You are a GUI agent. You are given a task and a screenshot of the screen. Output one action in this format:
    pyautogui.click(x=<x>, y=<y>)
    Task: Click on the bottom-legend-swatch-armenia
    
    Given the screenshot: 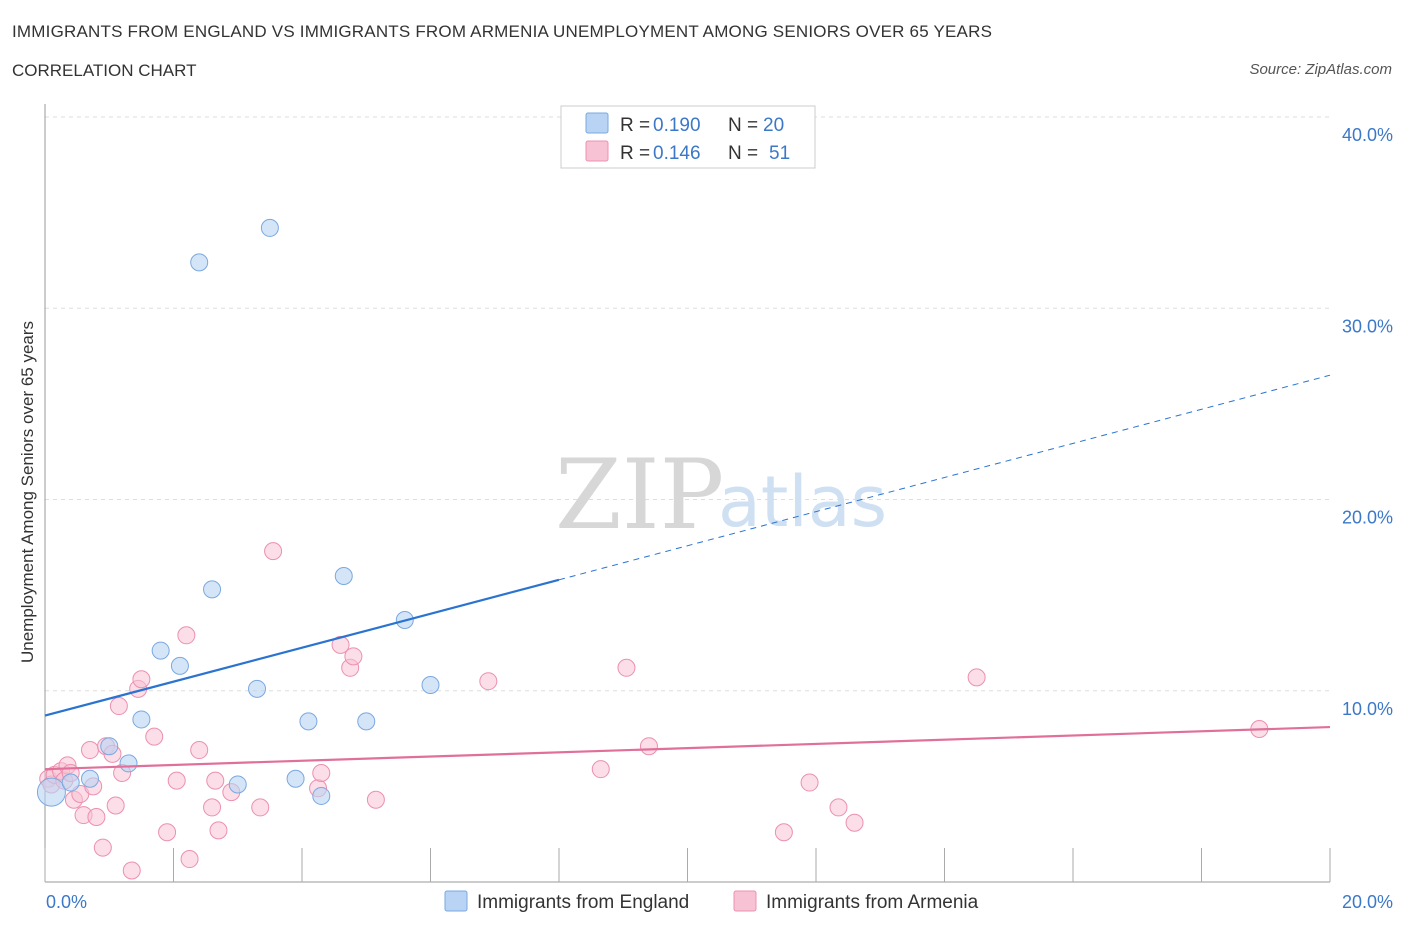 What is the action you would take?
    pyautogui.click(x=745, y=901)
    